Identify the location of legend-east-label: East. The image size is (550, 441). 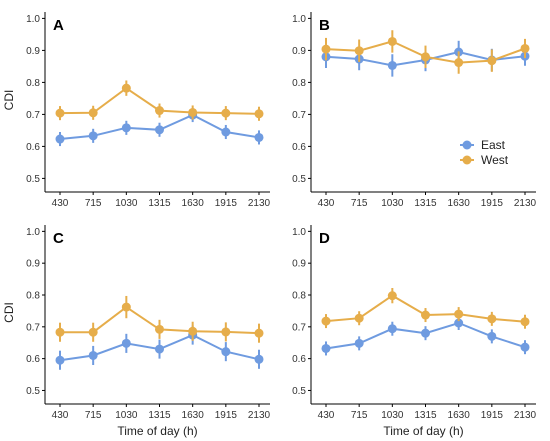
(493, 145).